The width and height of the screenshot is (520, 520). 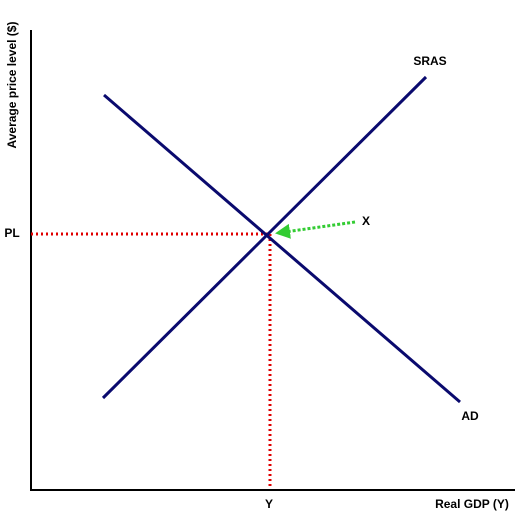 What do you see at coordinates (12, 85) in the screenshot?
I see `y-axis-label: Average price level ($)` at bounding box center [12, 85].